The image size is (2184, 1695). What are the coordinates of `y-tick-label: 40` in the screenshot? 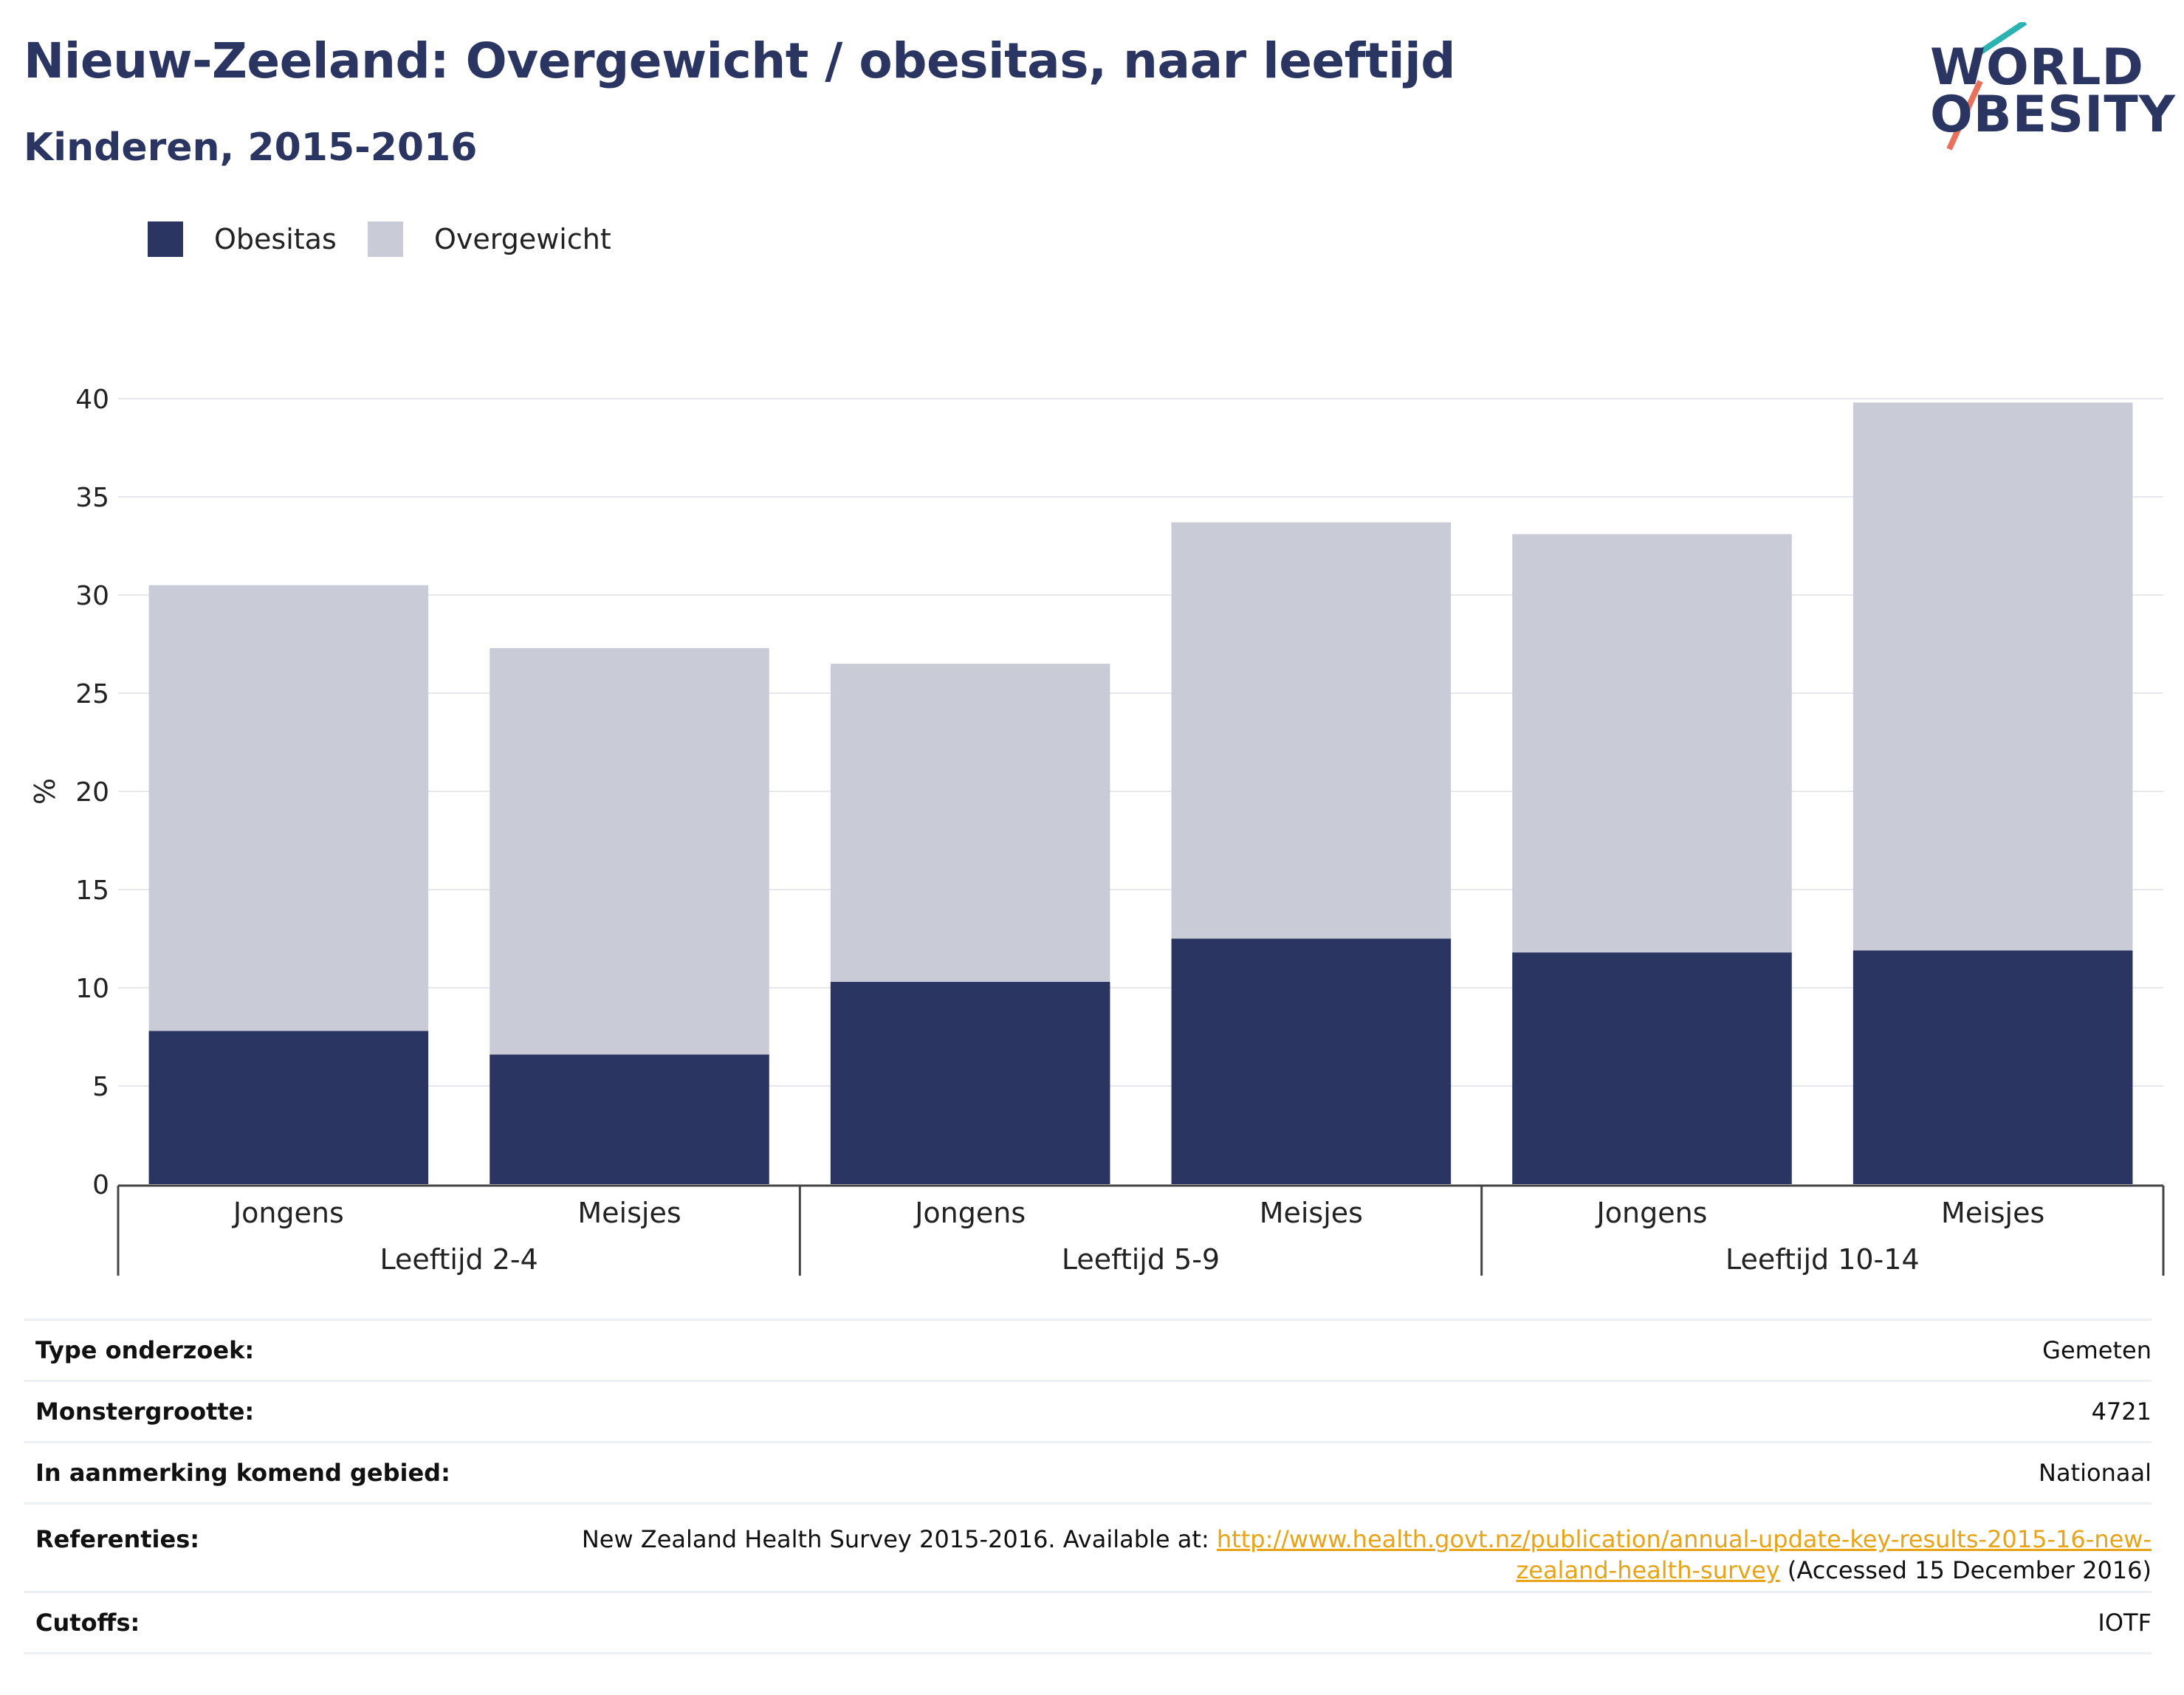 It's located at (92, 400).